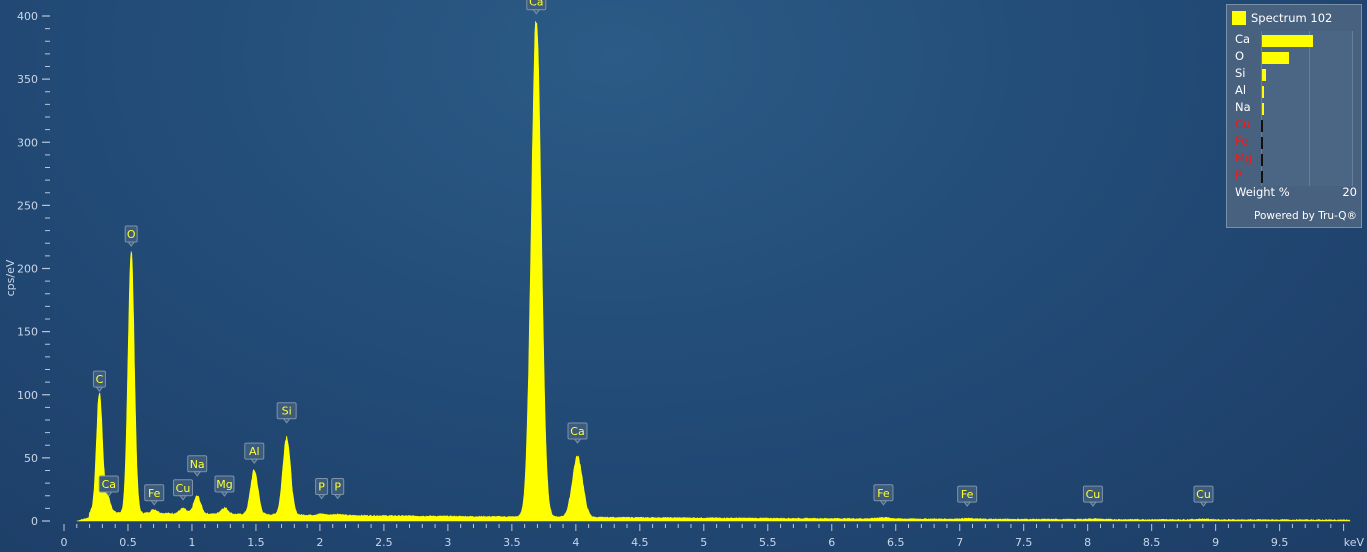 This screenshot has height=552, width=1367. What do you see at coordinates (831, 542) in the screenshot?
I see `x-tick-label: 6` at bounding box center [831, 542].